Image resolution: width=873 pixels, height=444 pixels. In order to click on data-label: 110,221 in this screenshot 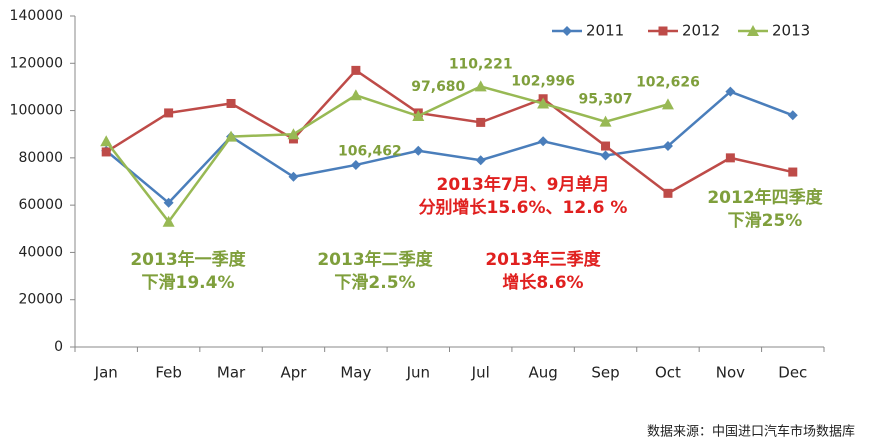, I will do `click(481, 64)`.